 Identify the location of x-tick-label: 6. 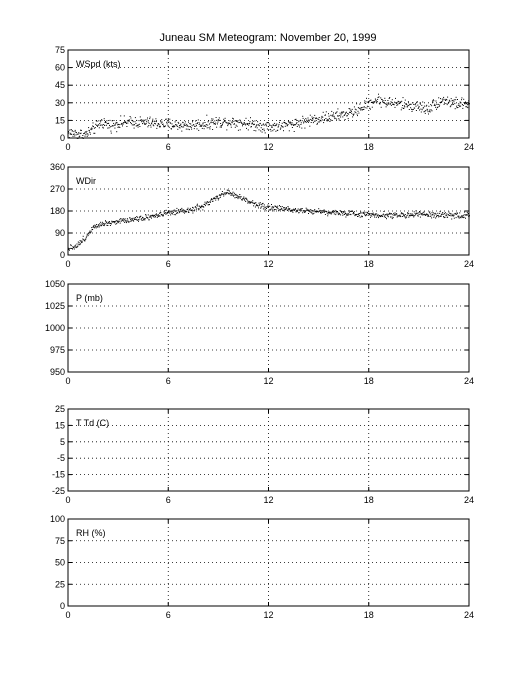
(168, 264).